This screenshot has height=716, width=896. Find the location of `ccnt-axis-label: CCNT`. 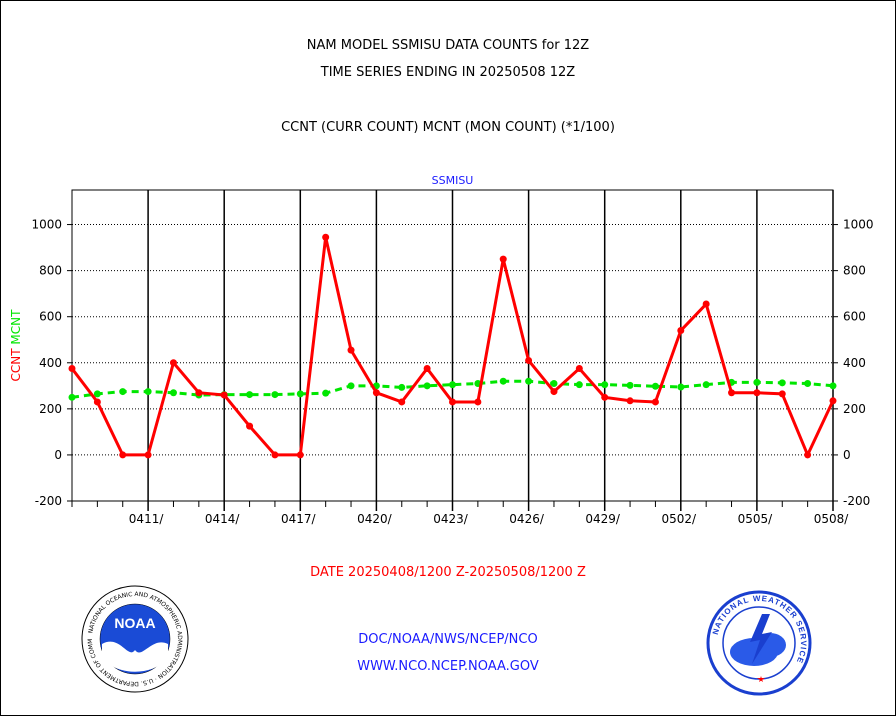

ccnt-axis-label: CCNT is located at coordinates (16, 363).